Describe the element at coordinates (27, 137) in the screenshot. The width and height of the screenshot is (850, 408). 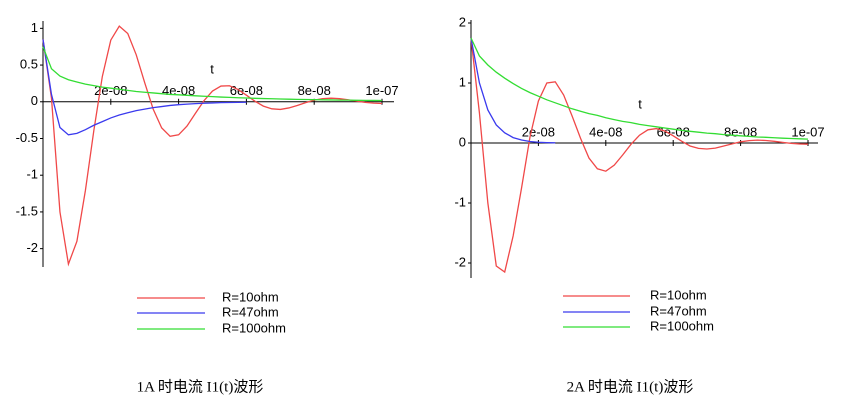
I see `y-tick-label: -0.5` at that location.